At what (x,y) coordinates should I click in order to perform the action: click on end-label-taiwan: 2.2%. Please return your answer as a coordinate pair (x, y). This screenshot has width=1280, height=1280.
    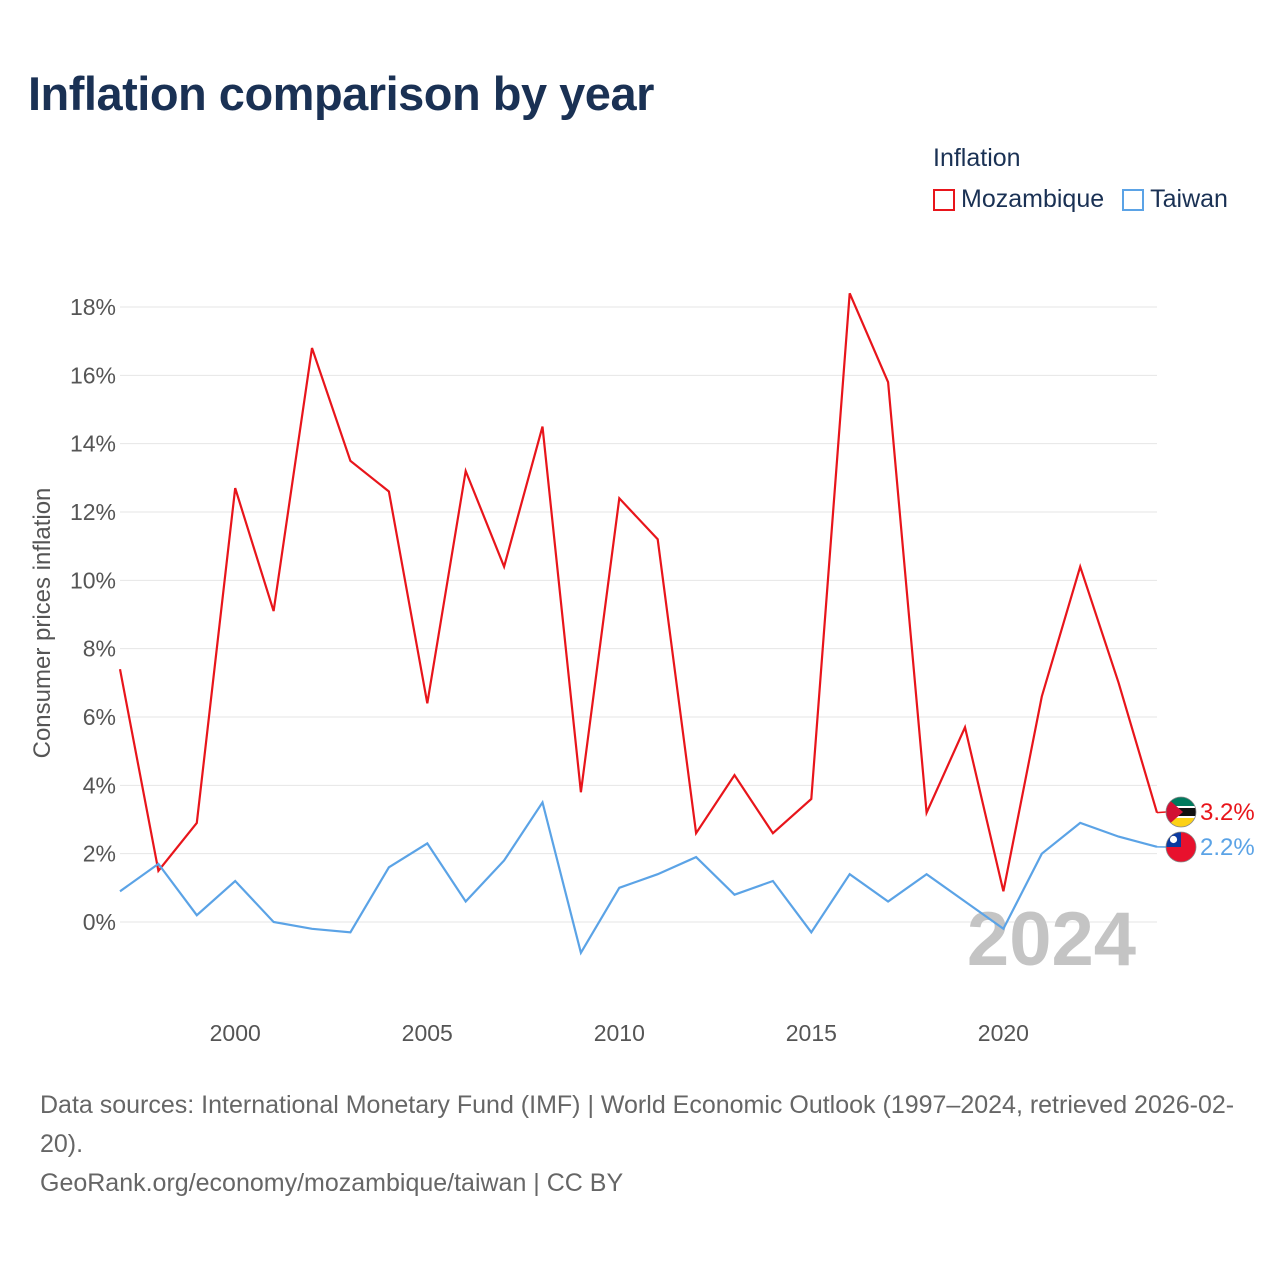
    Looking at the image, I should click on (1227, 847).